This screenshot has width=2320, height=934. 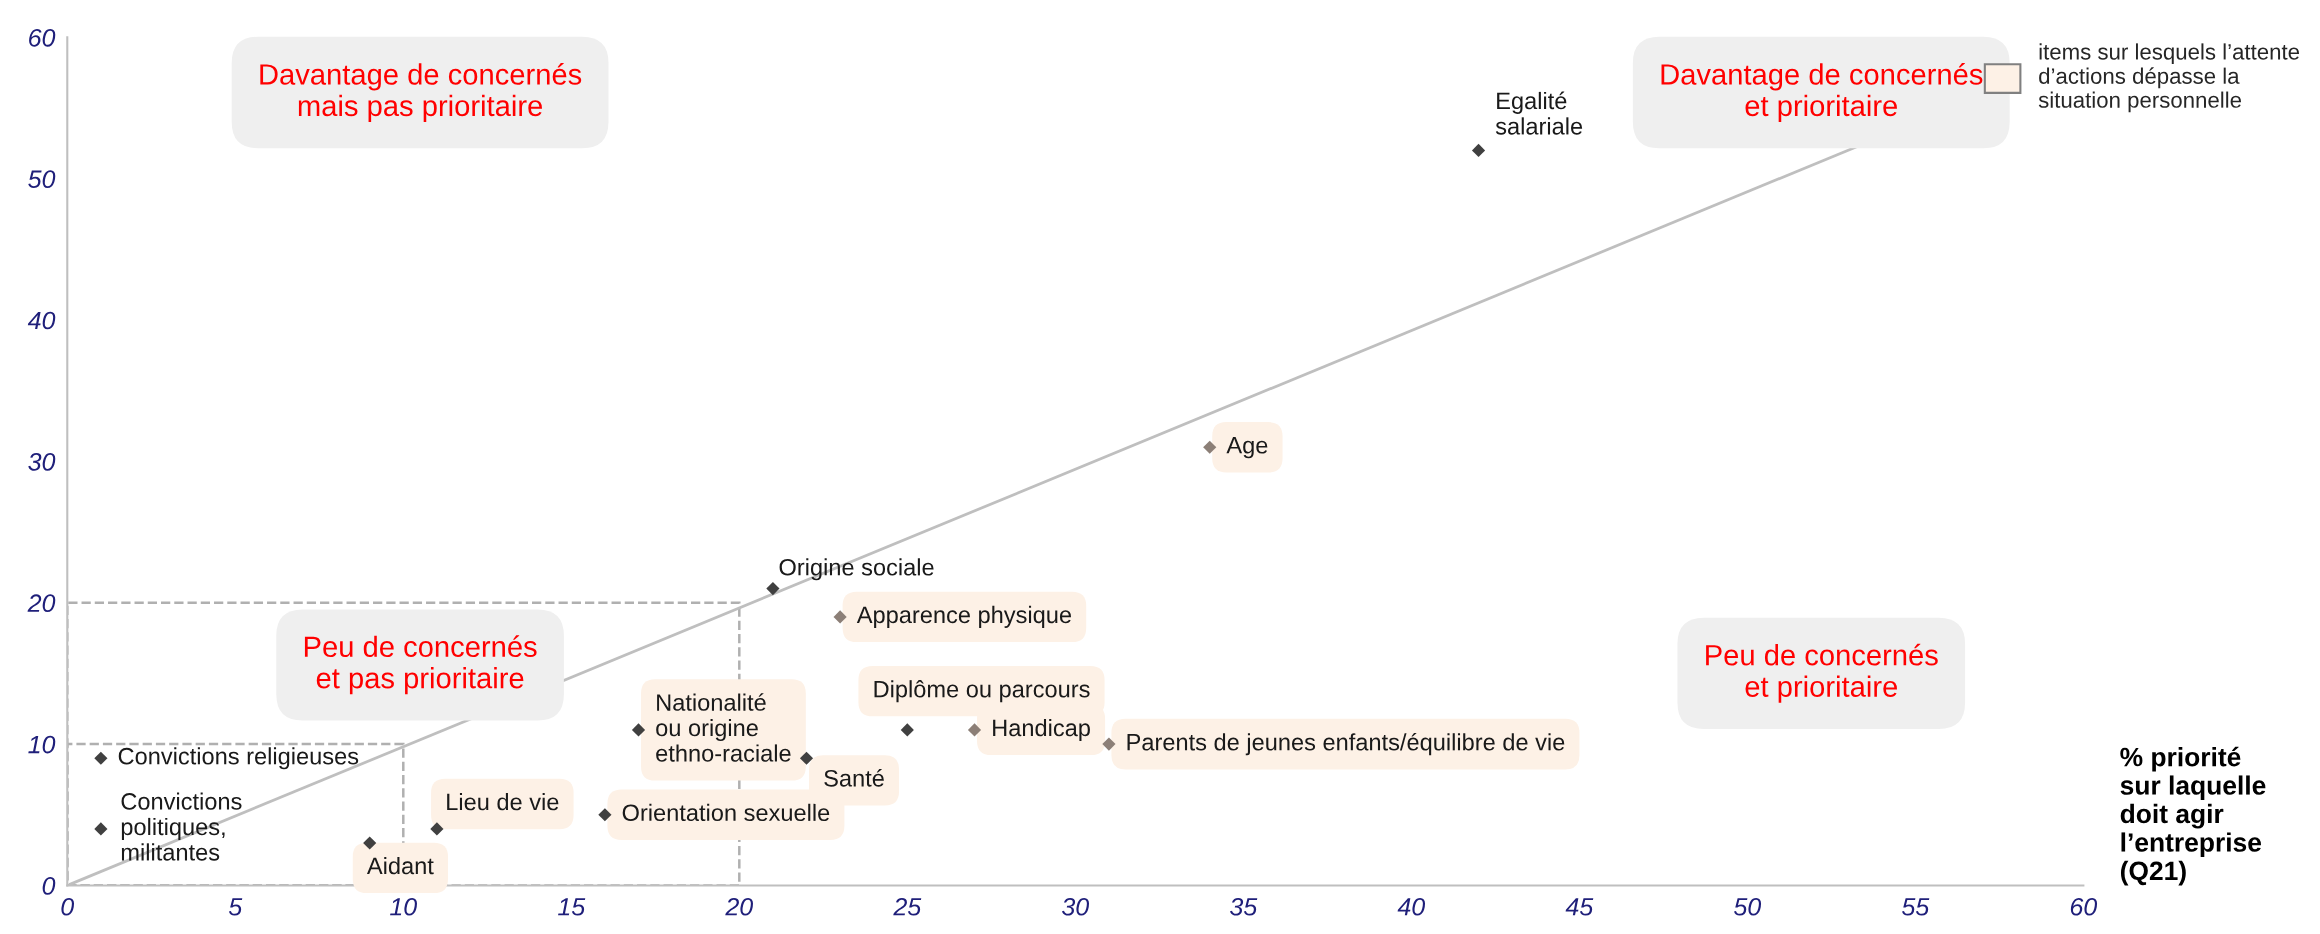 What do you see at coordinates (42, 744) in the screenshot?
I see `y-tick-label: 10` at bounding box center [42, 744].